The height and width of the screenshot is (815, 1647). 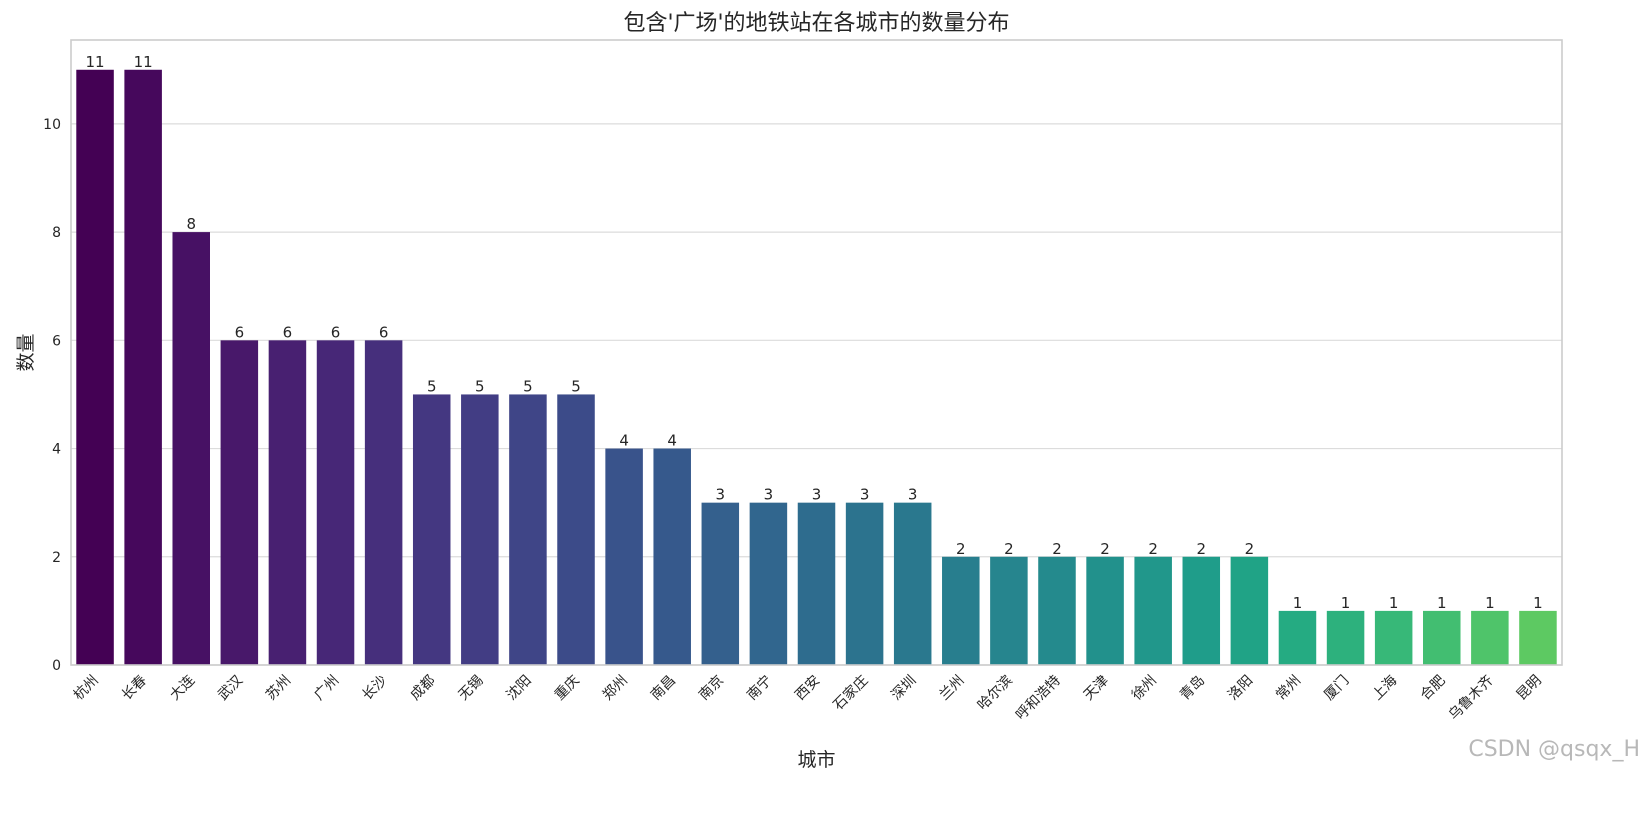 What do you see at coordinates (1554, 749) in the screenshot?
I see `watermark: CSDN @qsqx_H` at bounding box center [1554, 749].